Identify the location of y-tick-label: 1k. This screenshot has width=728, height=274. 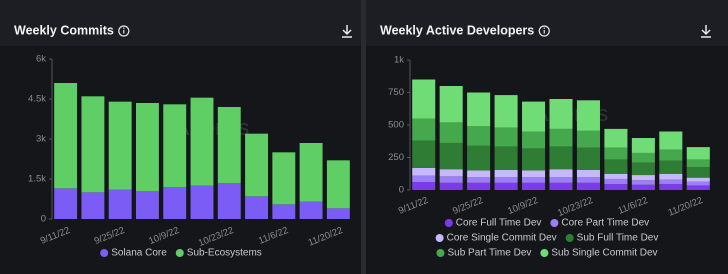
(399, 60).